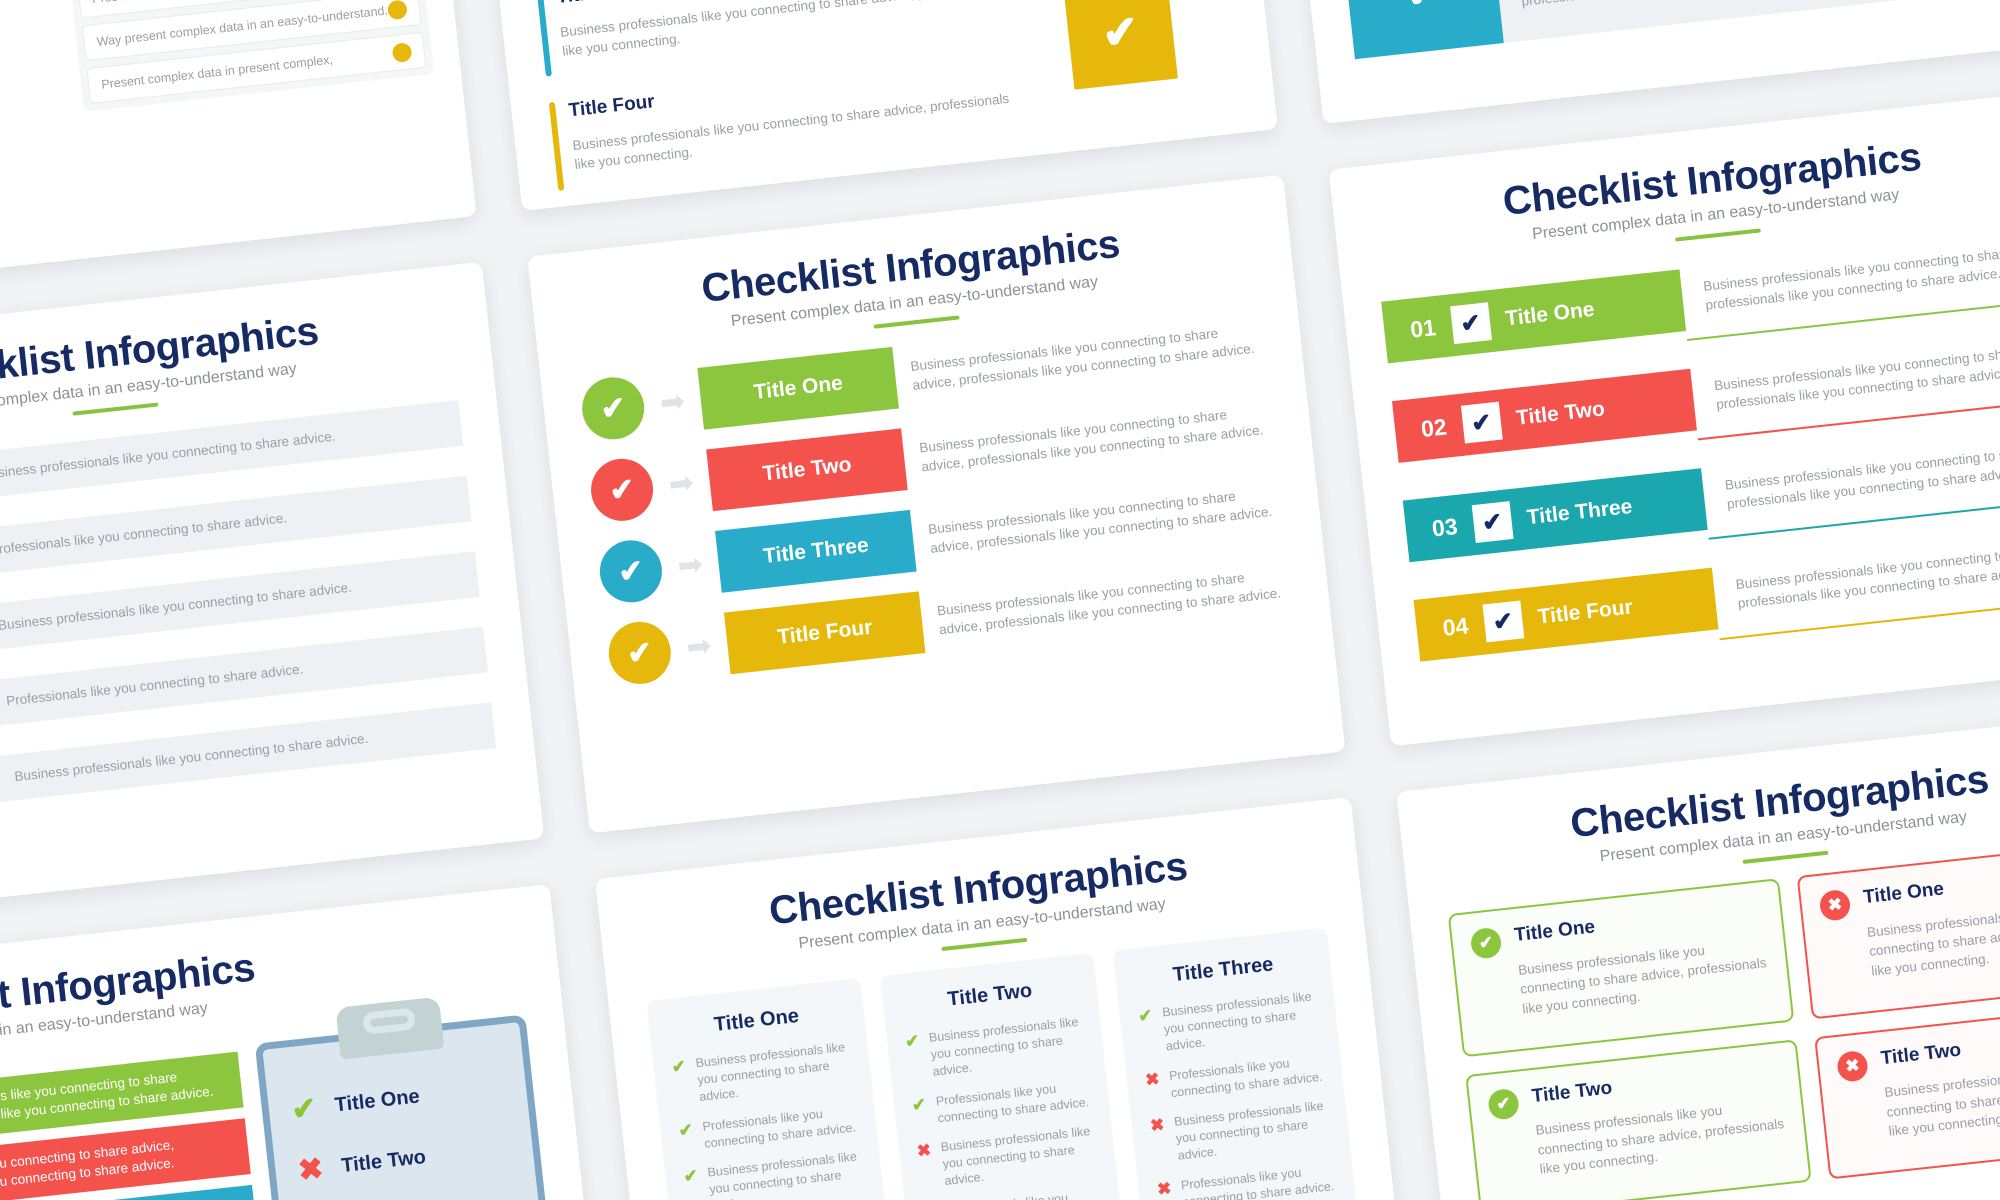  Describe the element at coordinates (1585, 612) in the screenshot. I see `item-title: Title Four` at that location.